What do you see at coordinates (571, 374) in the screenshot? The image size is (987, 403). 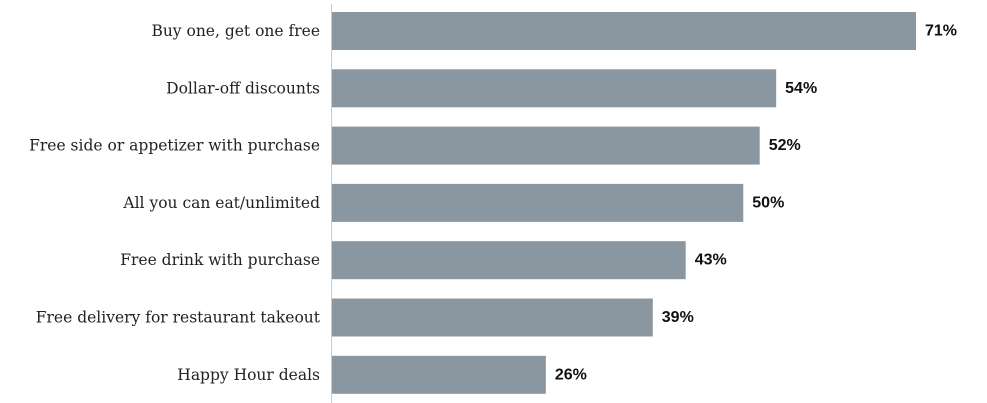 I see `value-label: 26%` at bounding box center [571, 374].